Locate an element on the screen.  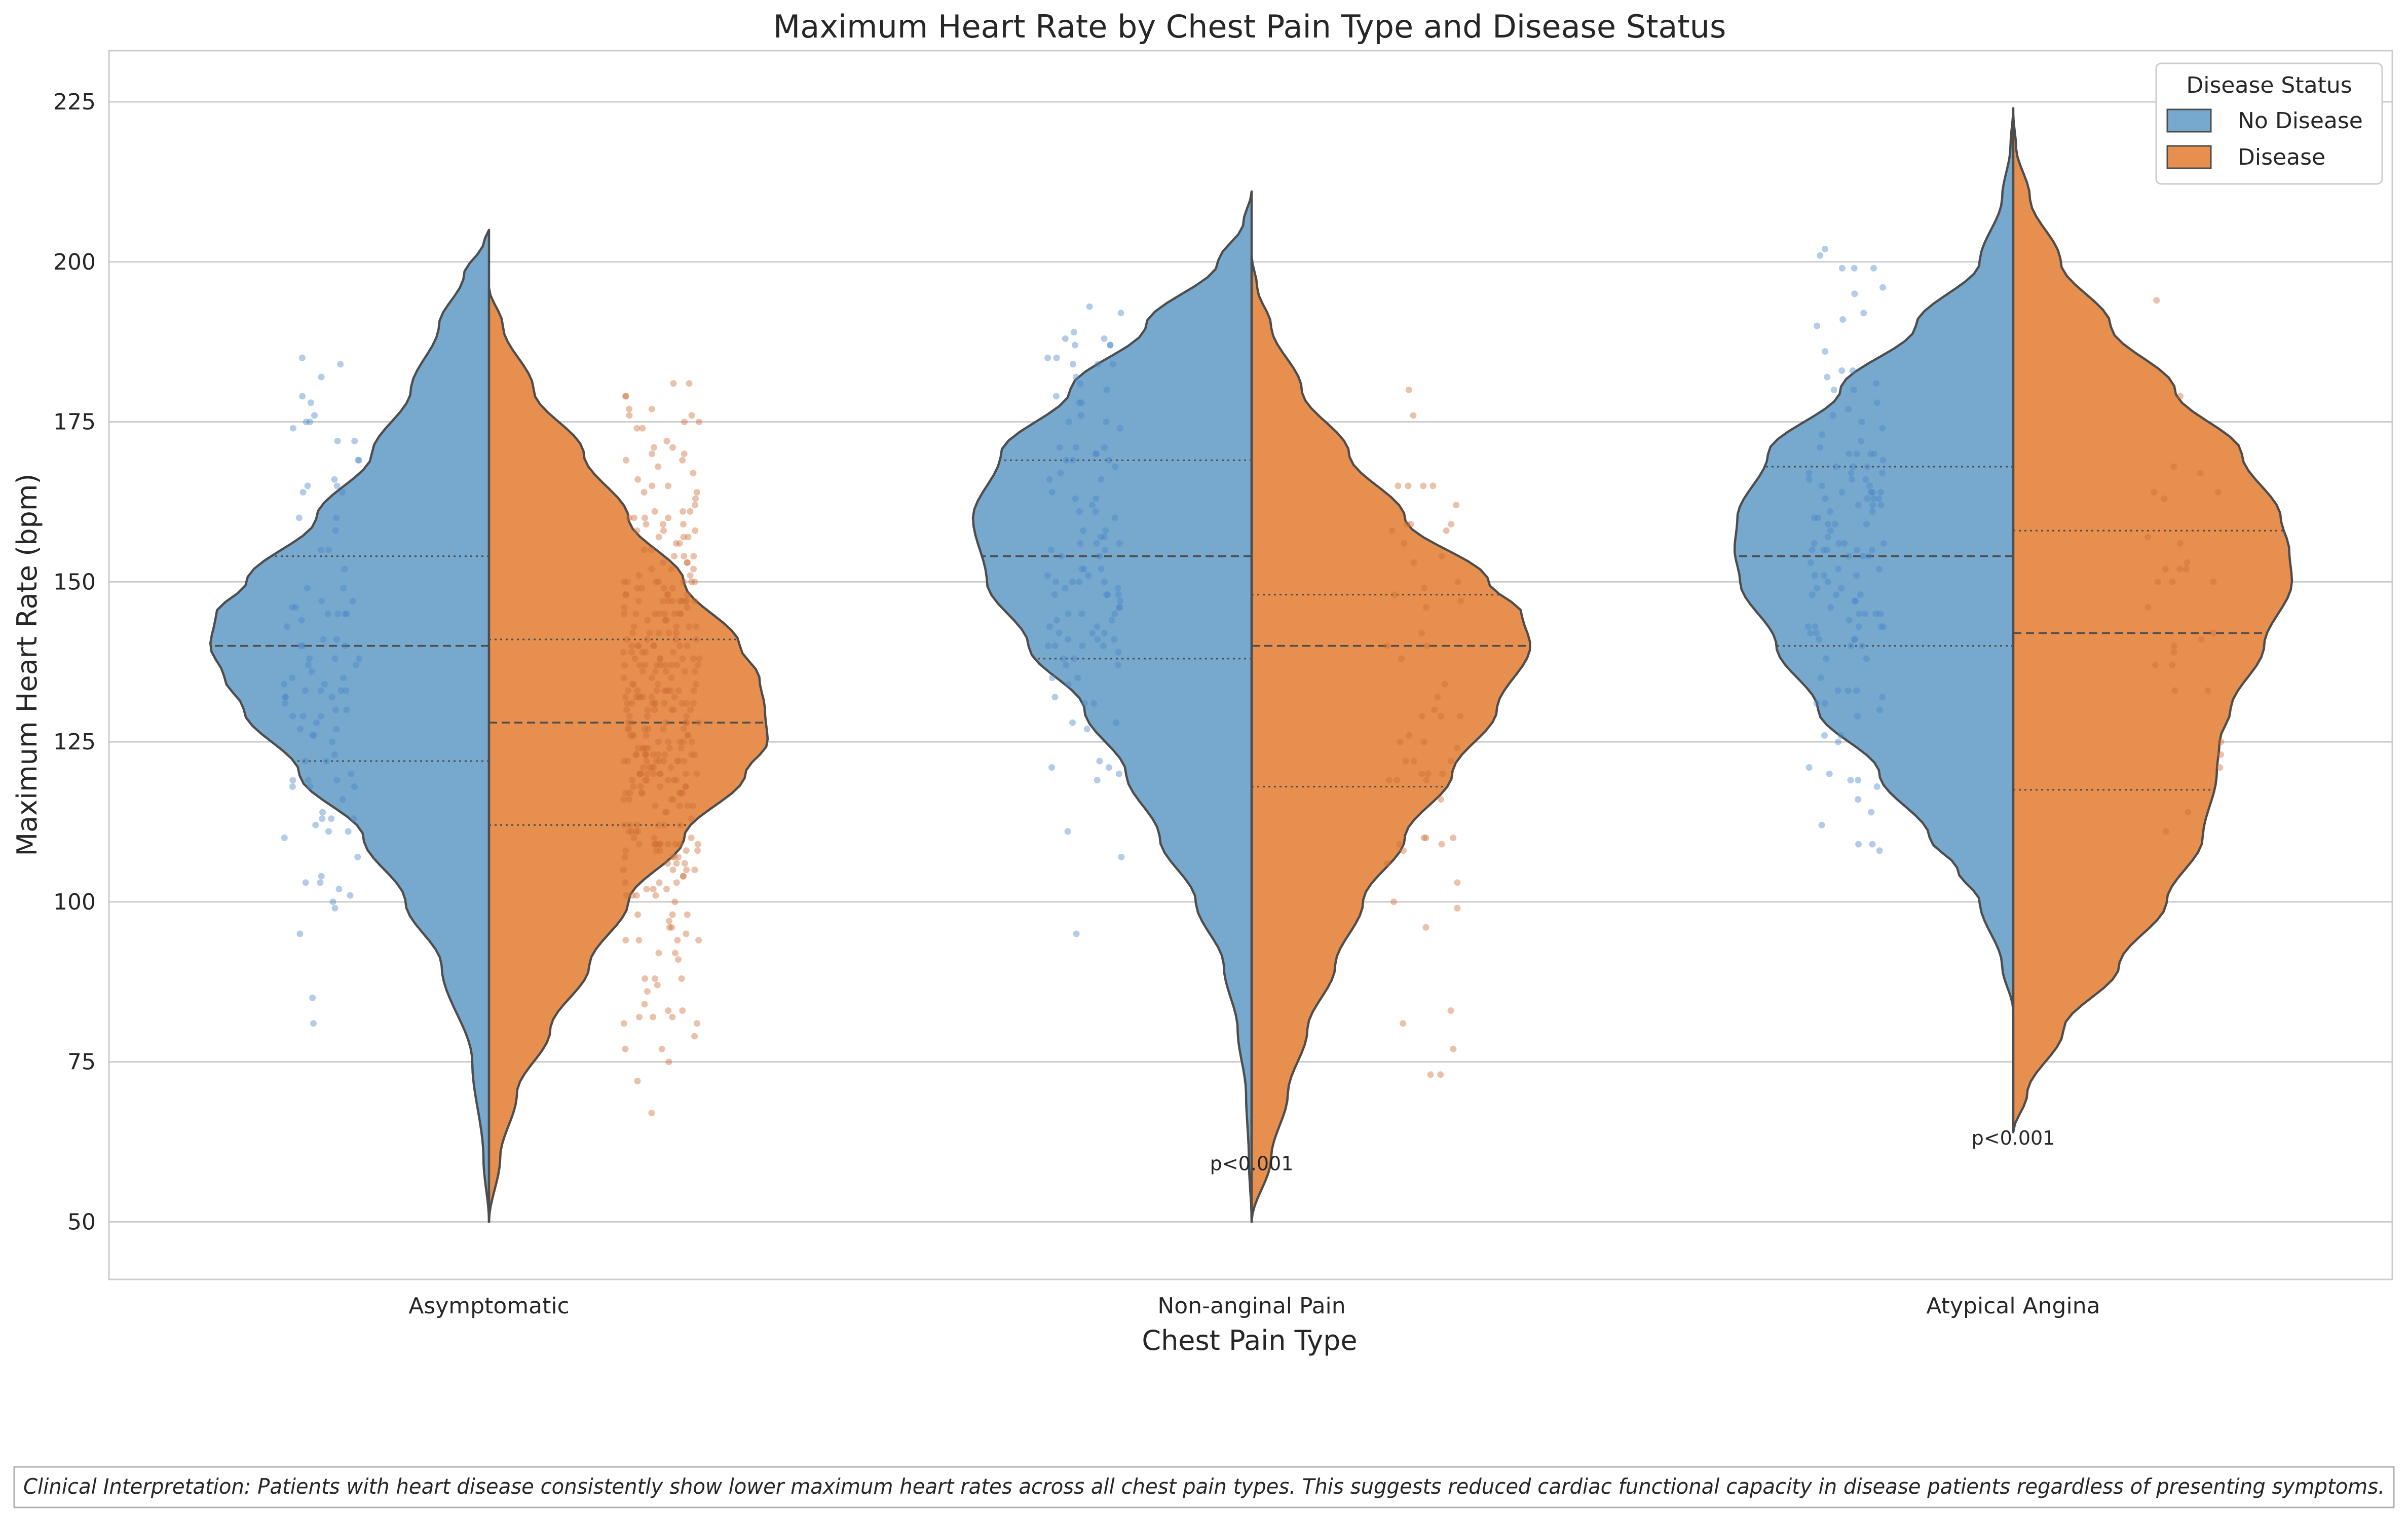
legend-swatch-no-disease is located at coordinates (2189, 120).